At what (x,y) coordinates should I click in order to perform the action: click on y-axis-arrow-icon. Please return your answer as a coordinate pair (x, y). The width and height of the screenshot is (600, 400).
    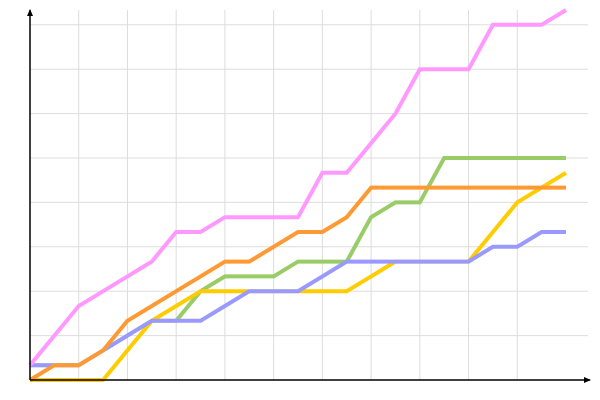
    Looking at the image, I should click on (30, 12).